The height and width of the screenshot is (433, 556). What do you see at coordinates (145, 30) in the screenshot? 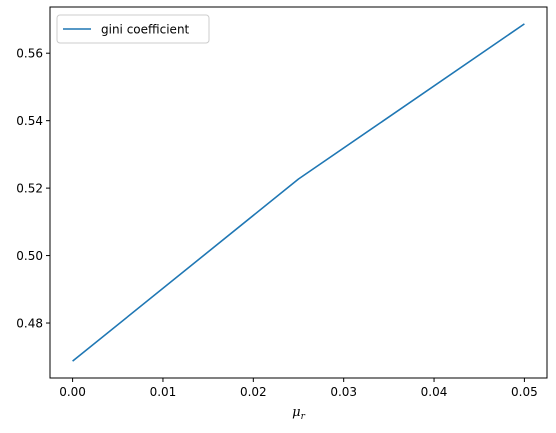
I see `legend-label: gini coefficient` at bounding box center [145, 30].